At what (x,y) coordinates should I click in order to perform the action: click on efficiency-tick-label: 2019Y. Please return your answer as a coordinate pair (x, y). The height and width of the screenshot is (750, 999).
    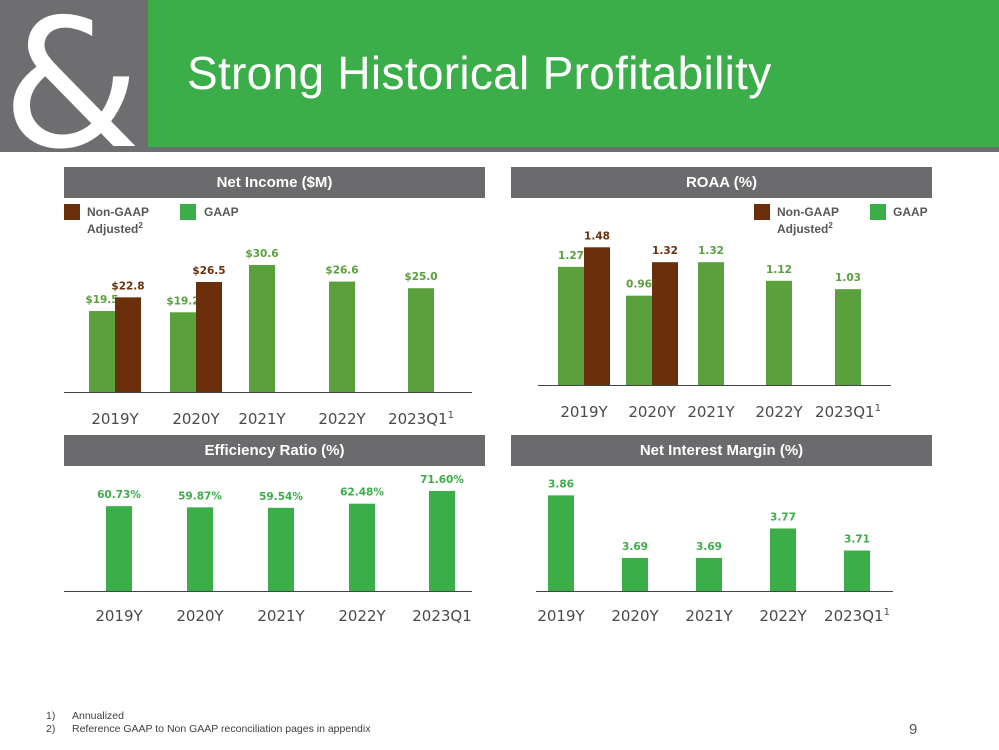
    Looking at the image, I should click on (119, 616).